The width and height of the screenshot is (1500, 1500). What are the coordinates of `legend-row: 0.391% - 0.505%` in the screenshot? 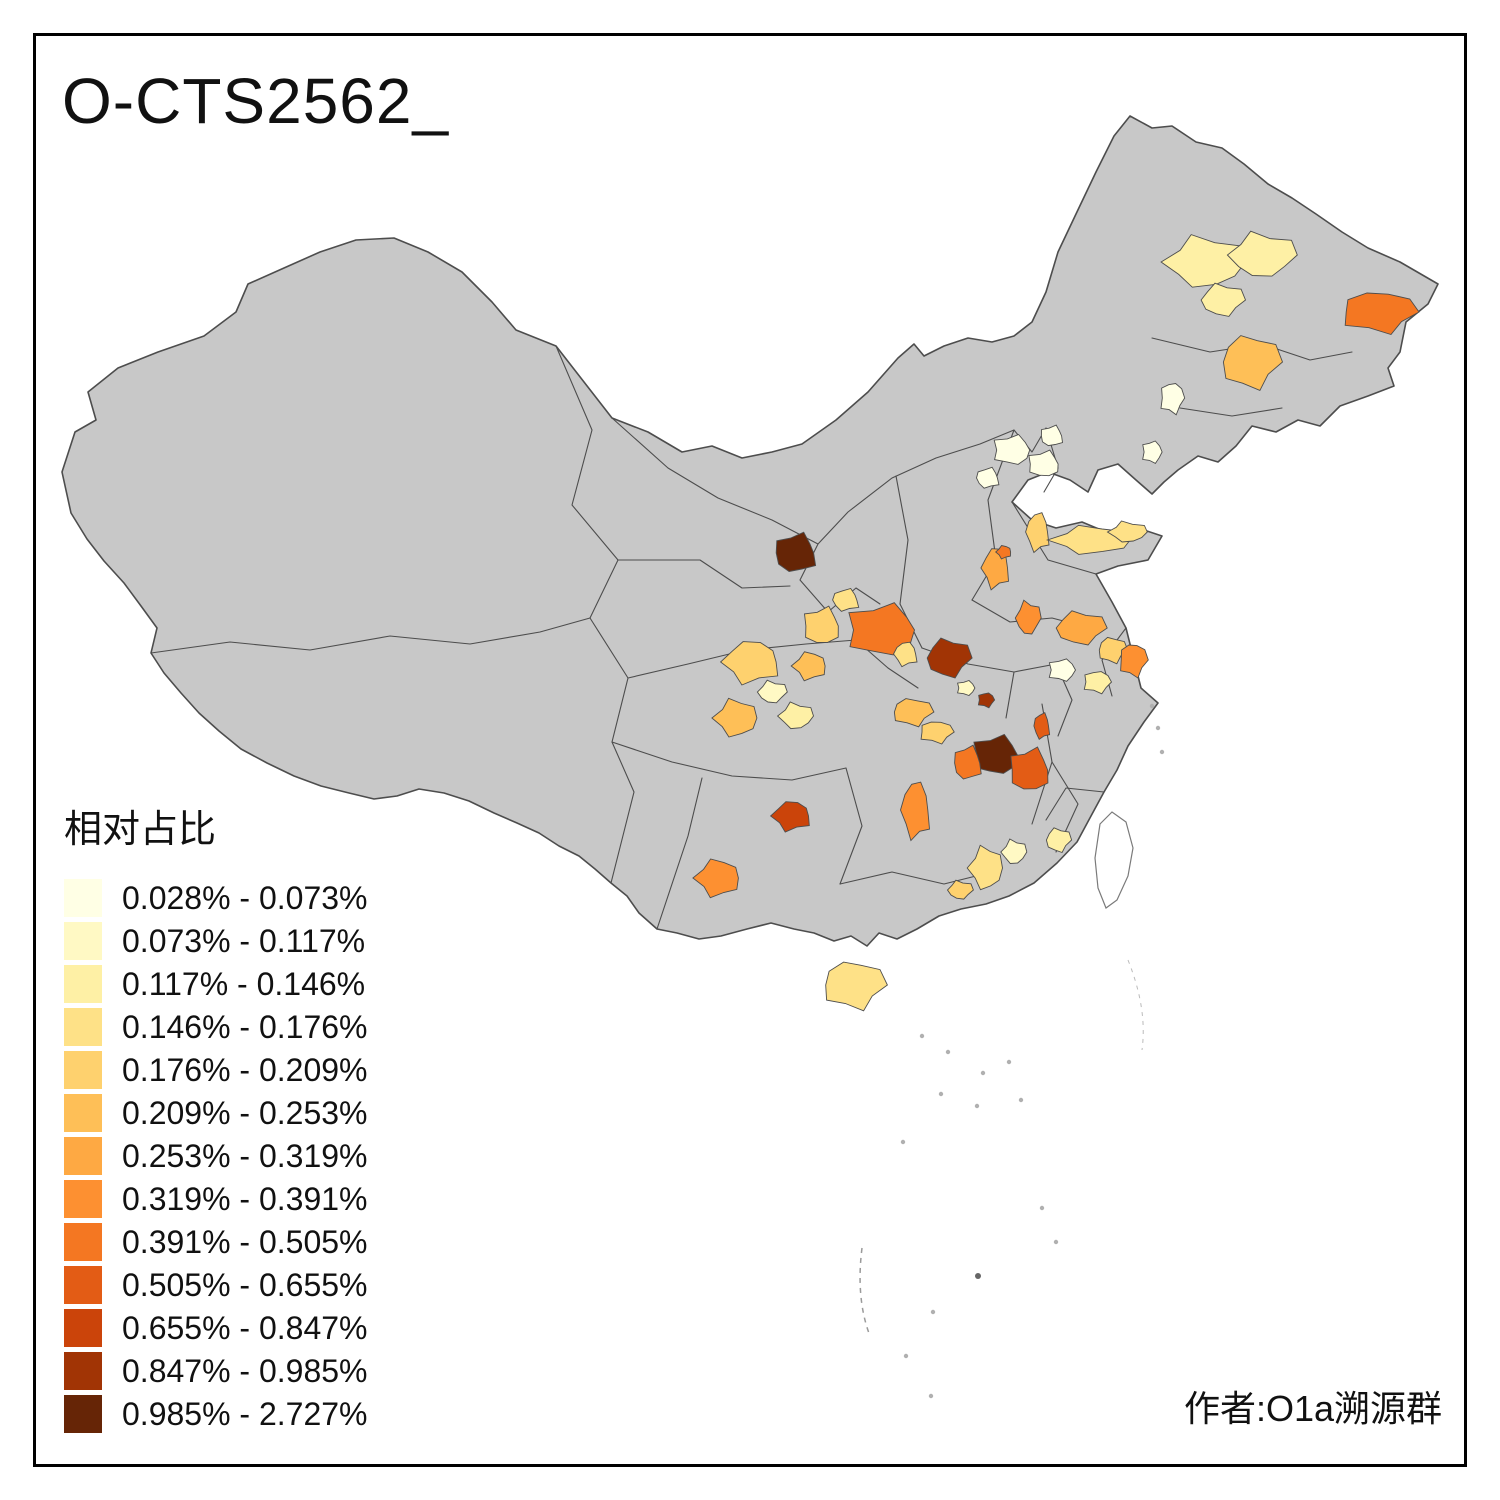 It's located at (216, 1242).